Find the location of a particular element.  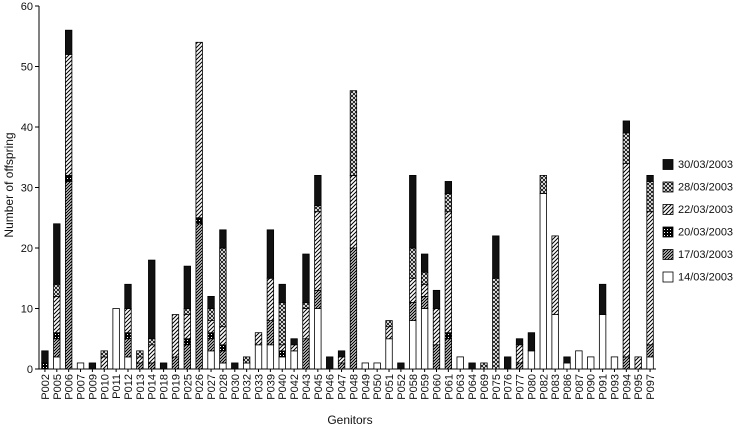

x-tick-label: P028 is located at coordinates (224, 387).